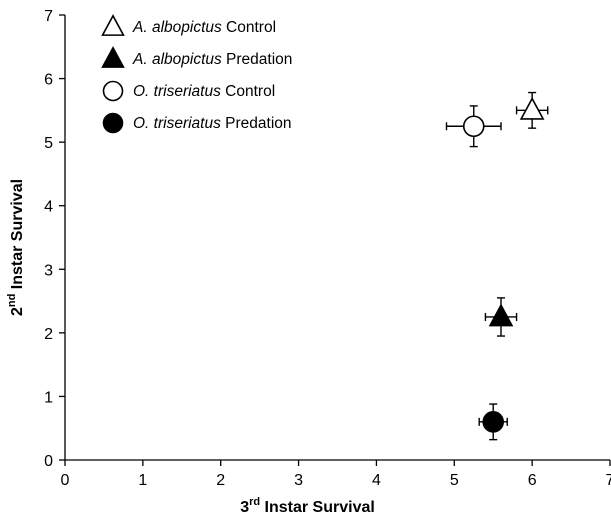  Describe the element at coordinates (17, 311) in the screenshot. I see `y-axis-title-base: 2` at that location.